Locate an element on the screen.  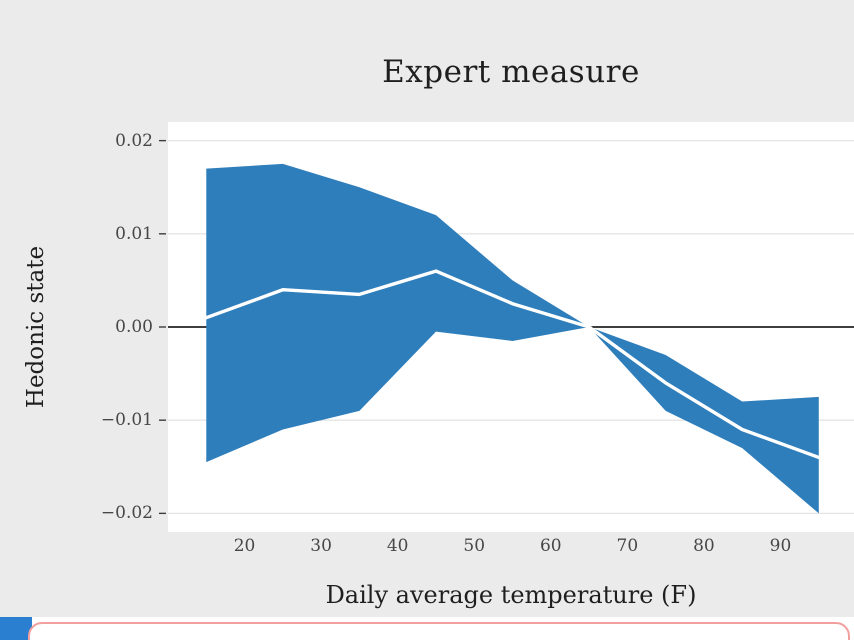
x-tick-label: 50 is located at coordinates (474, 546).